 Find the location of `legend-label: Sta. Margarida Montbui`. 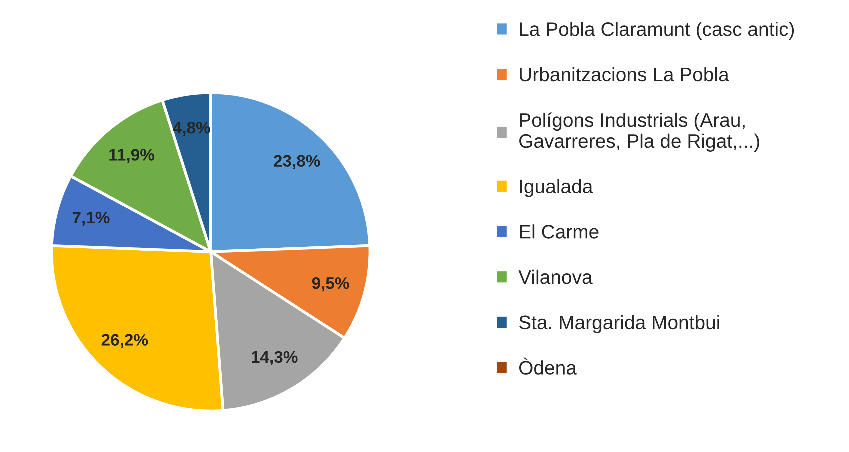

legend-label: Sta. Margarida Montbui is located at coordinates (619, 324).